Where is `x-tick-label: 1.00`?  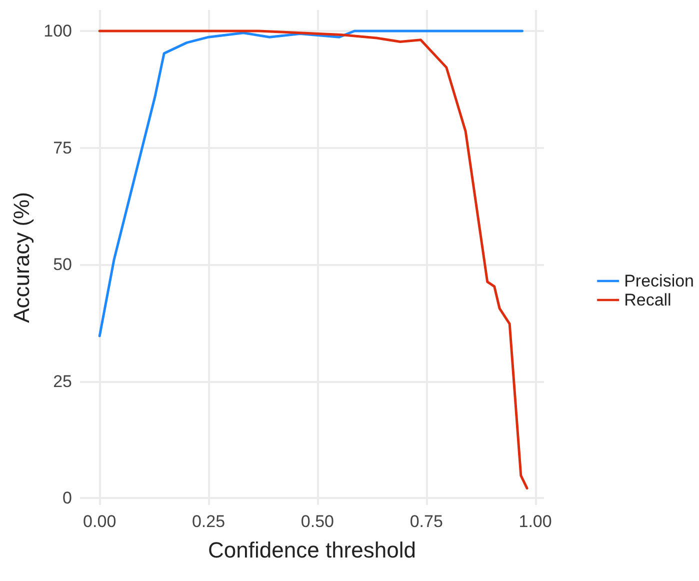
x-tick-label: 1.00 is located at coordinates (535, 521).